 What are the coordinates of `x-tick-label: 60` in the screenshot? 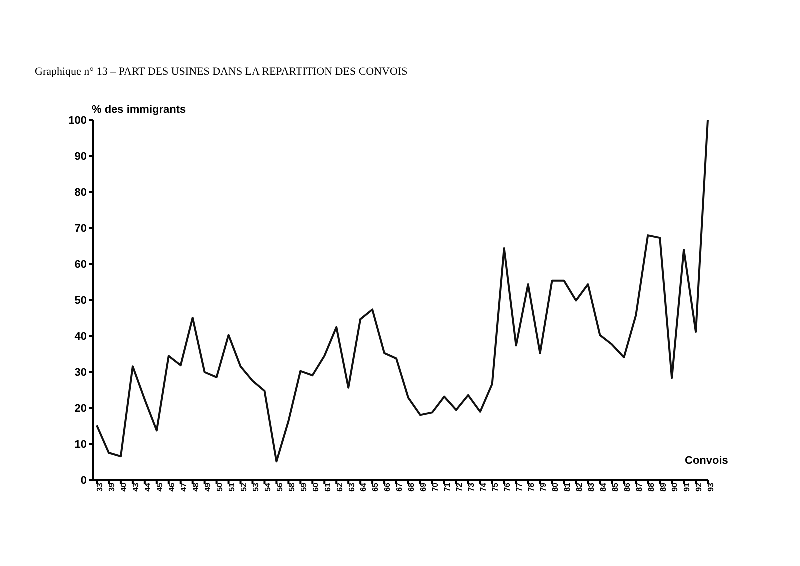 It's located at (315, 487).